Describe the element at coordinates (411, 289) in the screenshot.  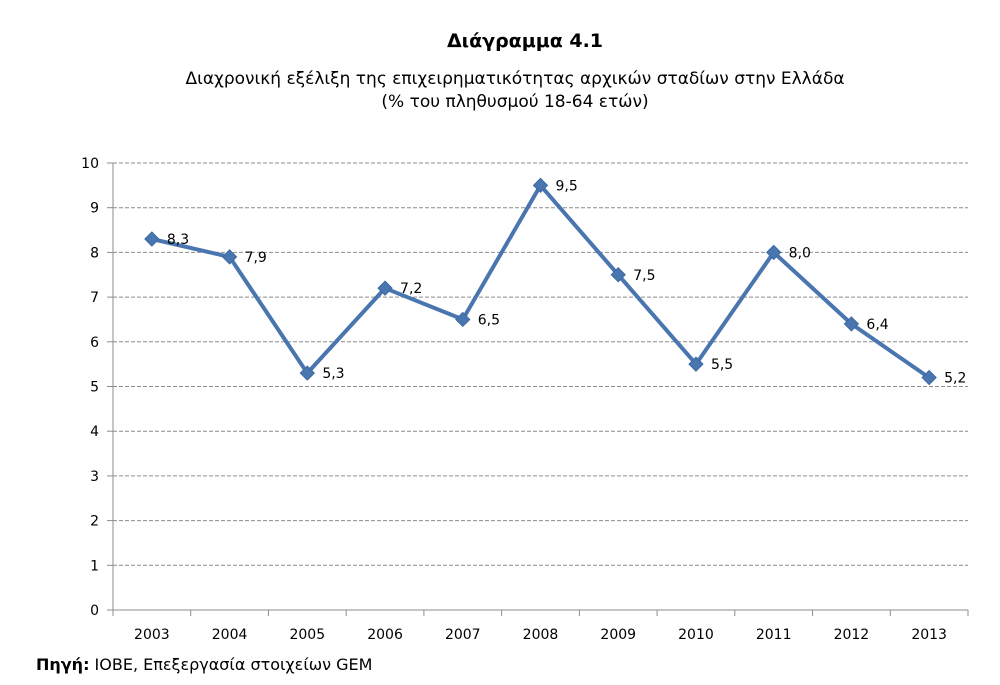
I see `data-label: 7,2` at that location.